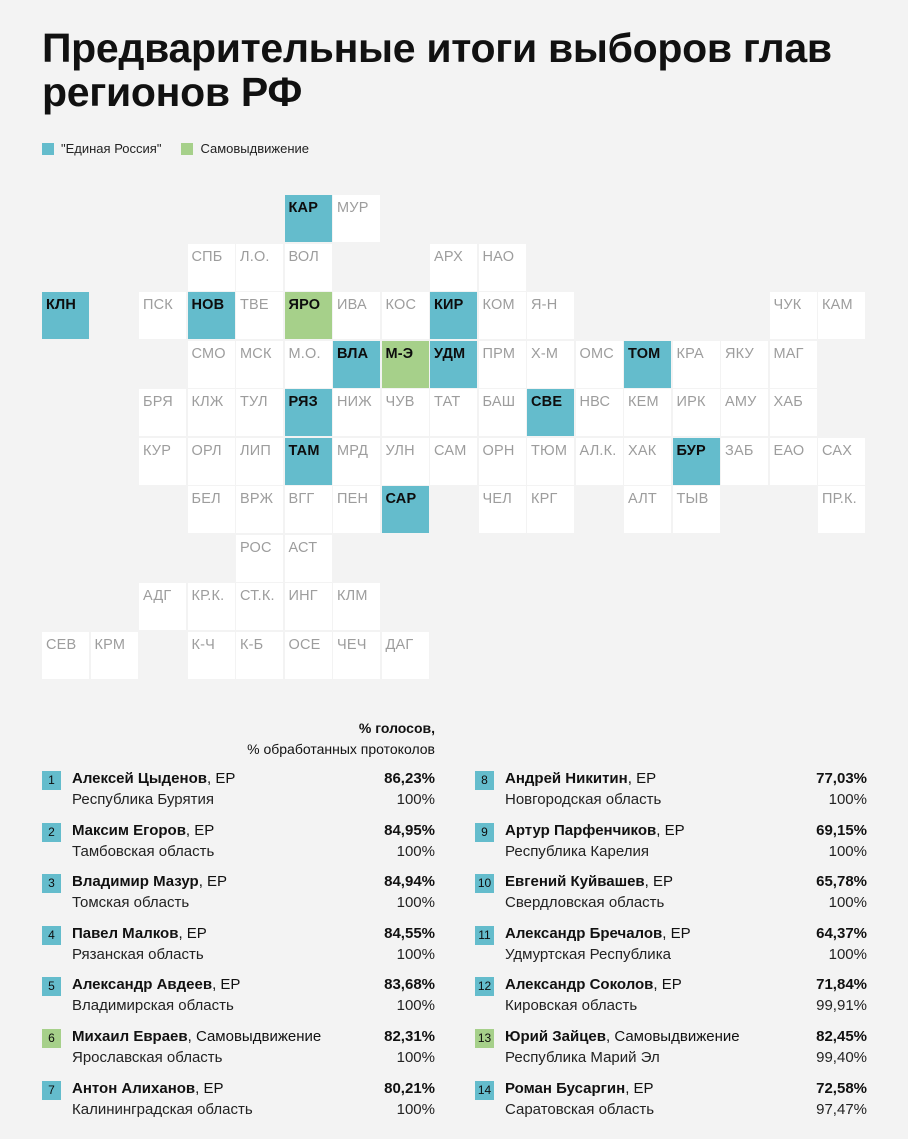 Image resolution: width=908 pixels, height=1139 pixels. I want to click on candidate-region: Саратовская область, so click(580, 1109).